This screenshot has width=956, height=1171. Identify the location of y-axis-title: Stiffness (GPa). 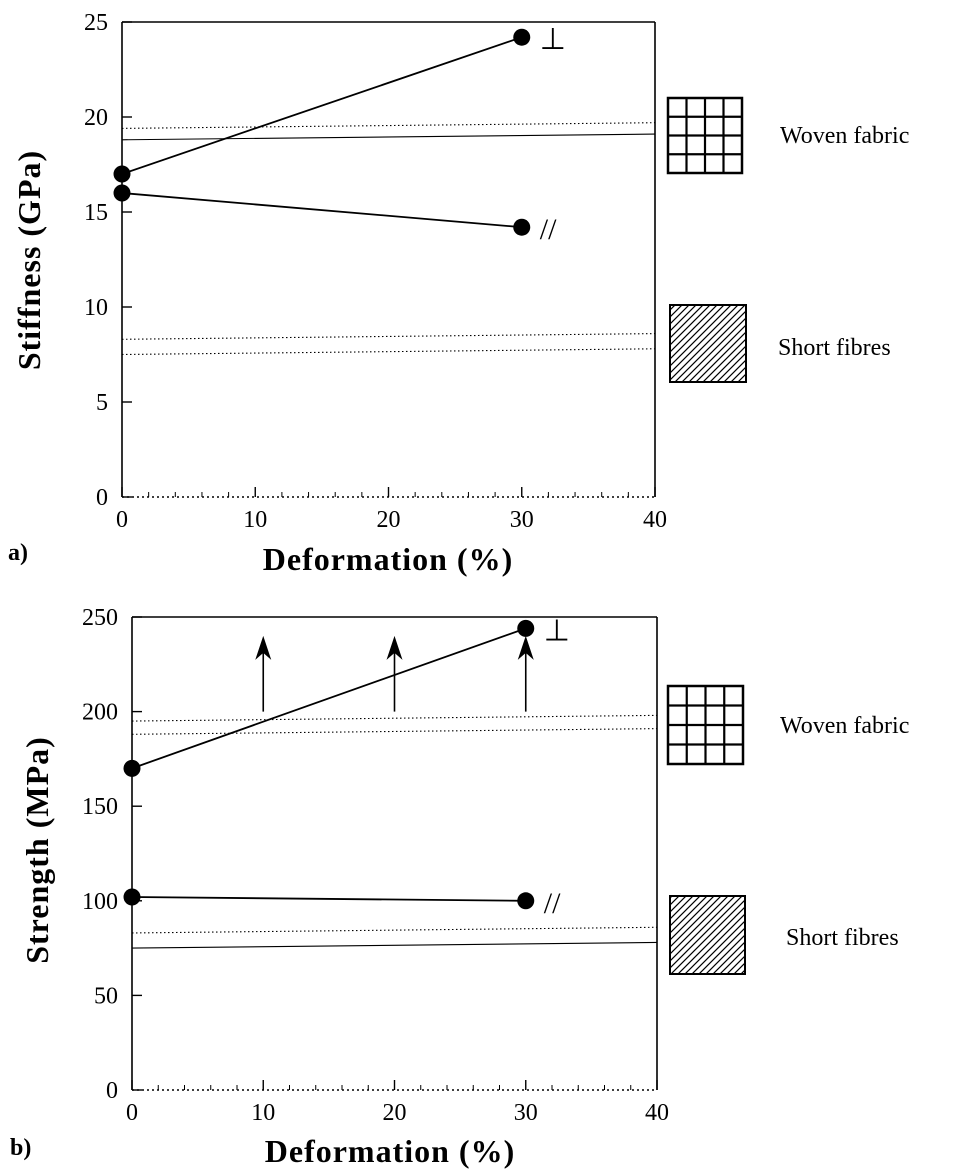
(29, 260).